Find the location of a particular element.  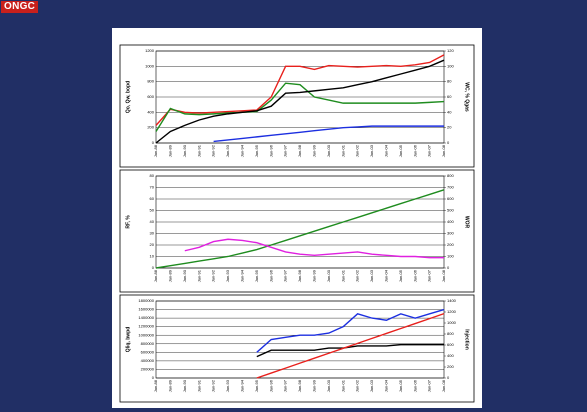

y2-tick-label: 40 is located at coordinates (449, 111).